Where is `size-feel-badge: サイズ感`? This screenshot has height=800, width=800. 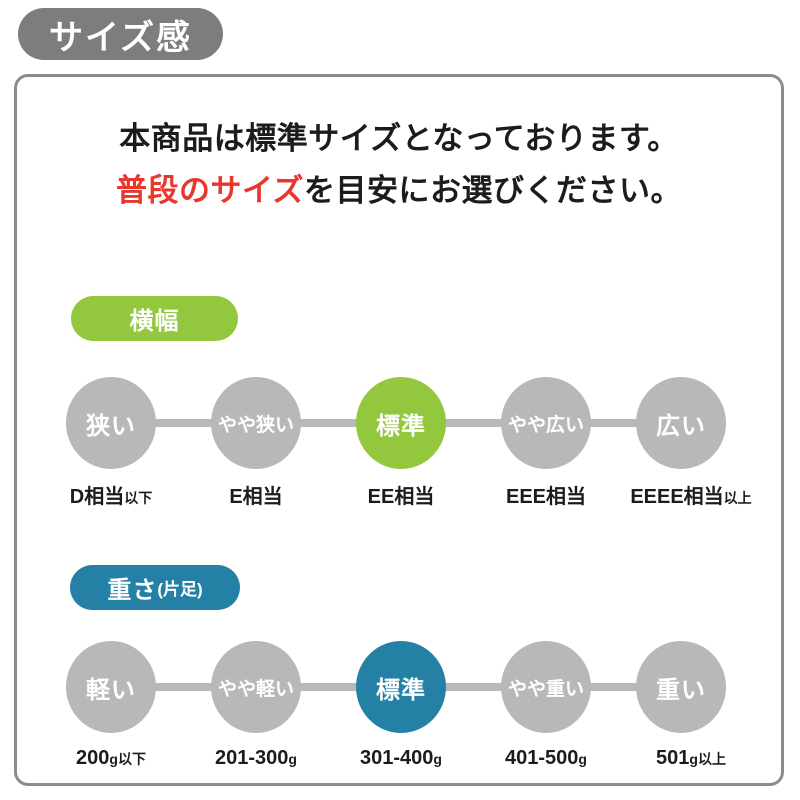 size-feel-badge: サイズ感 is located at coordinates (120, 34).